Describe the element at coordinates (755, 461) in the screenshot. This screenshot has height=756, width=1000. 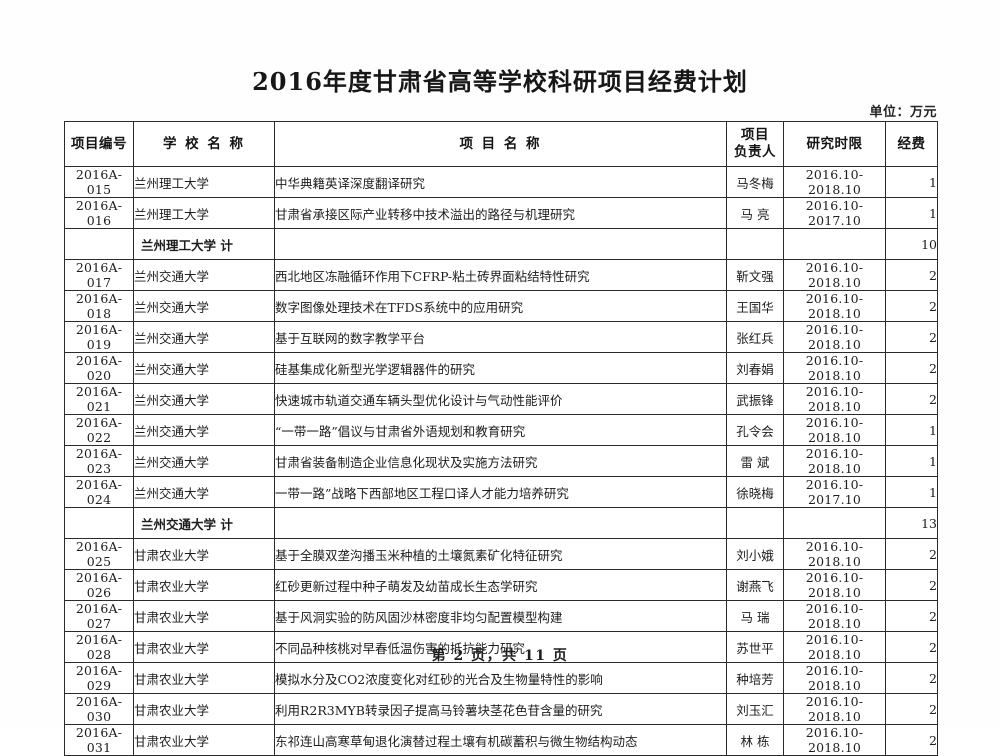
I see `cell-project-leader: 雷 斌` at that location.